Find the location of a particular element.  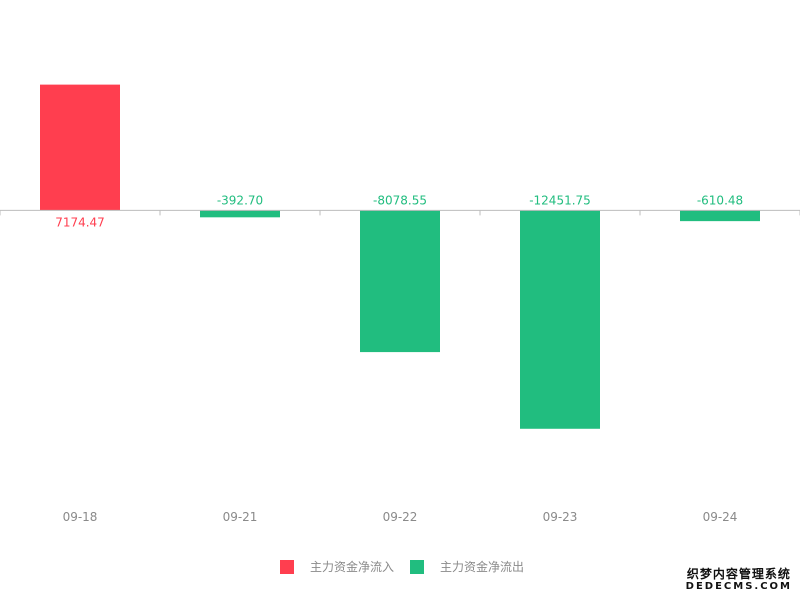

watermark-line1: 织梦内容管理系统 is located at coordinates (738, 573).